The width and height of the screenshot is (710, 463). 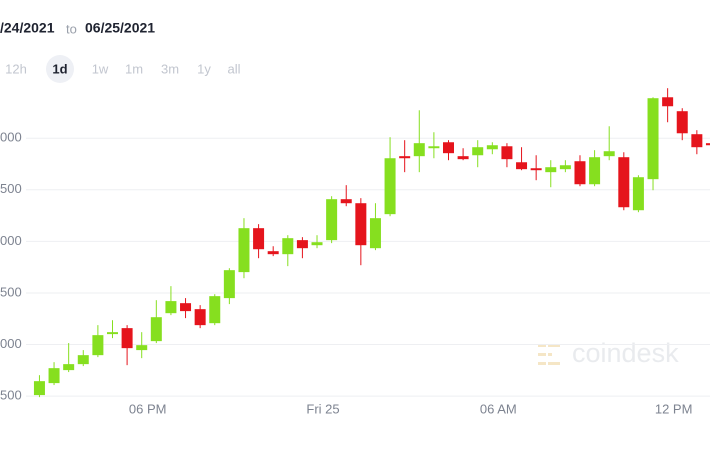 I want to click on range-button: 12h, so click(x=16, y=68).